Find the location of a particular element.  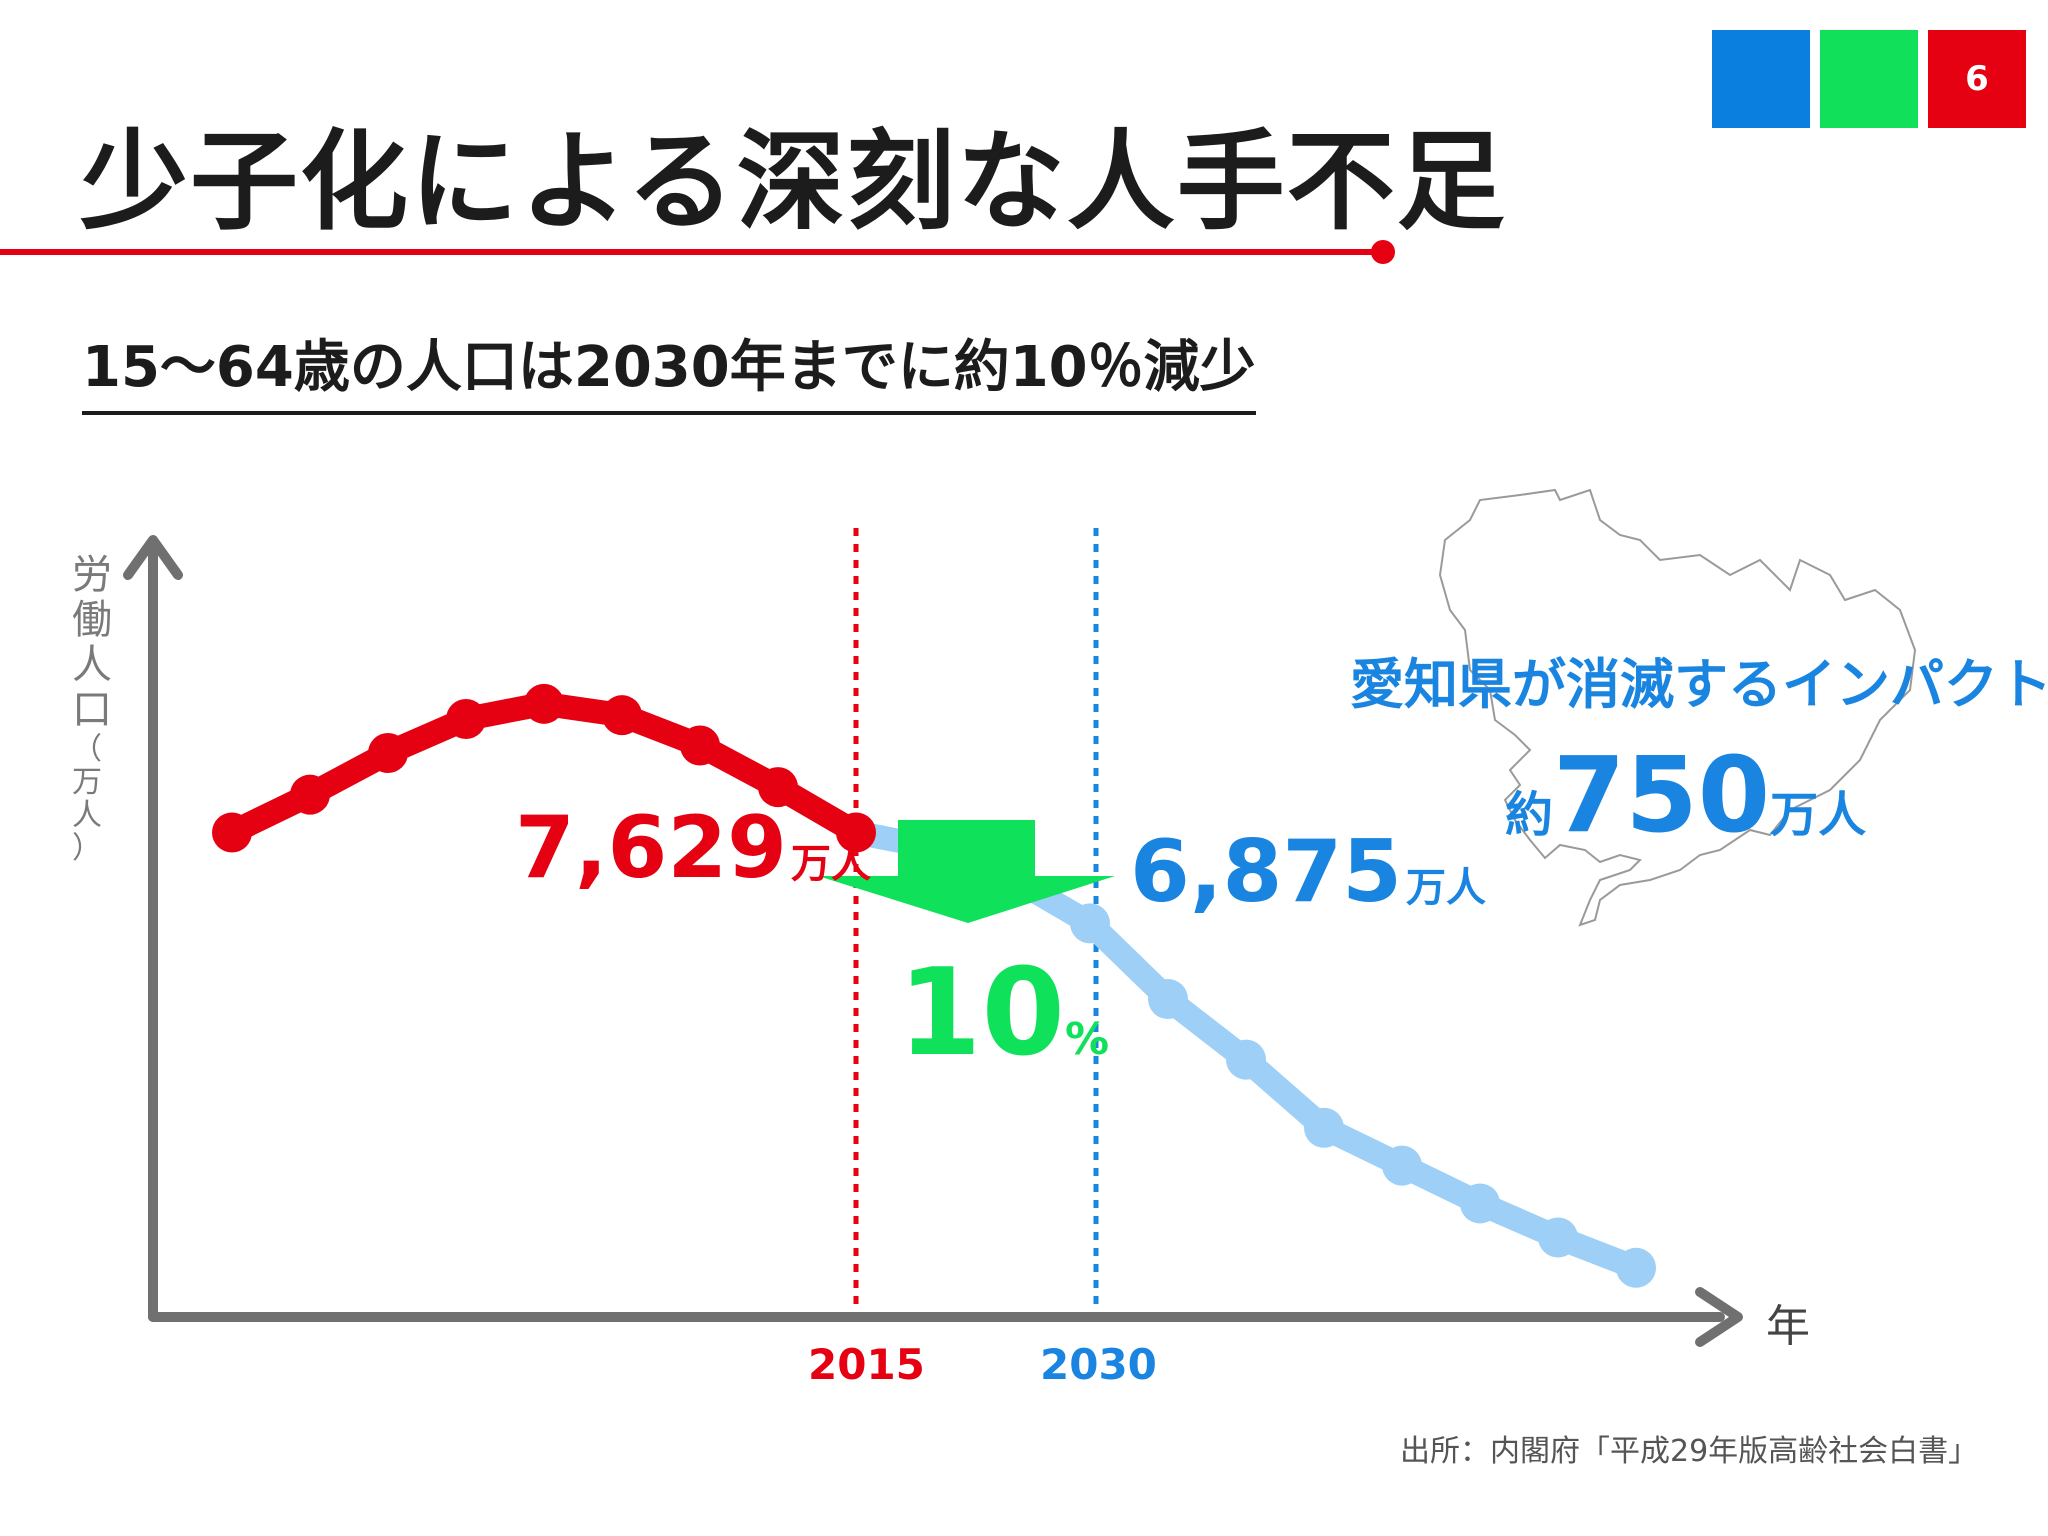

value-2015: 7,629 万人 is located at coordinates (693, 848).